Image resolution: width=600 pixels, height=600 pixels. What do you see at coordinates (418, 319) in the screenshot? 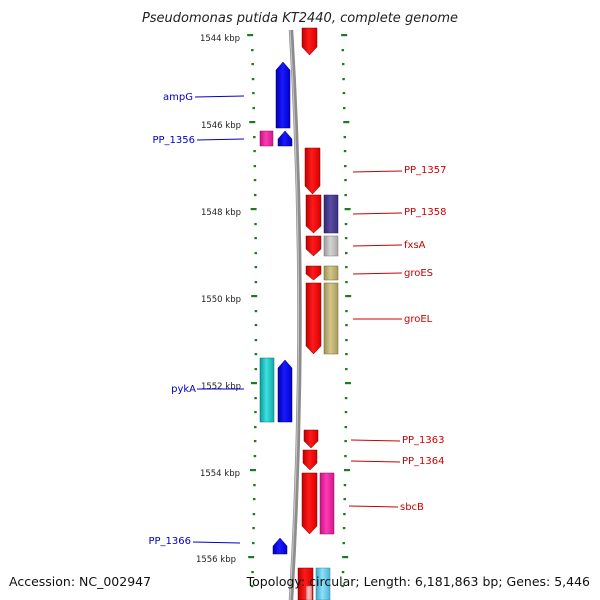
I see `gene-label-groEL: groEL` at bounding box center [418, 319].